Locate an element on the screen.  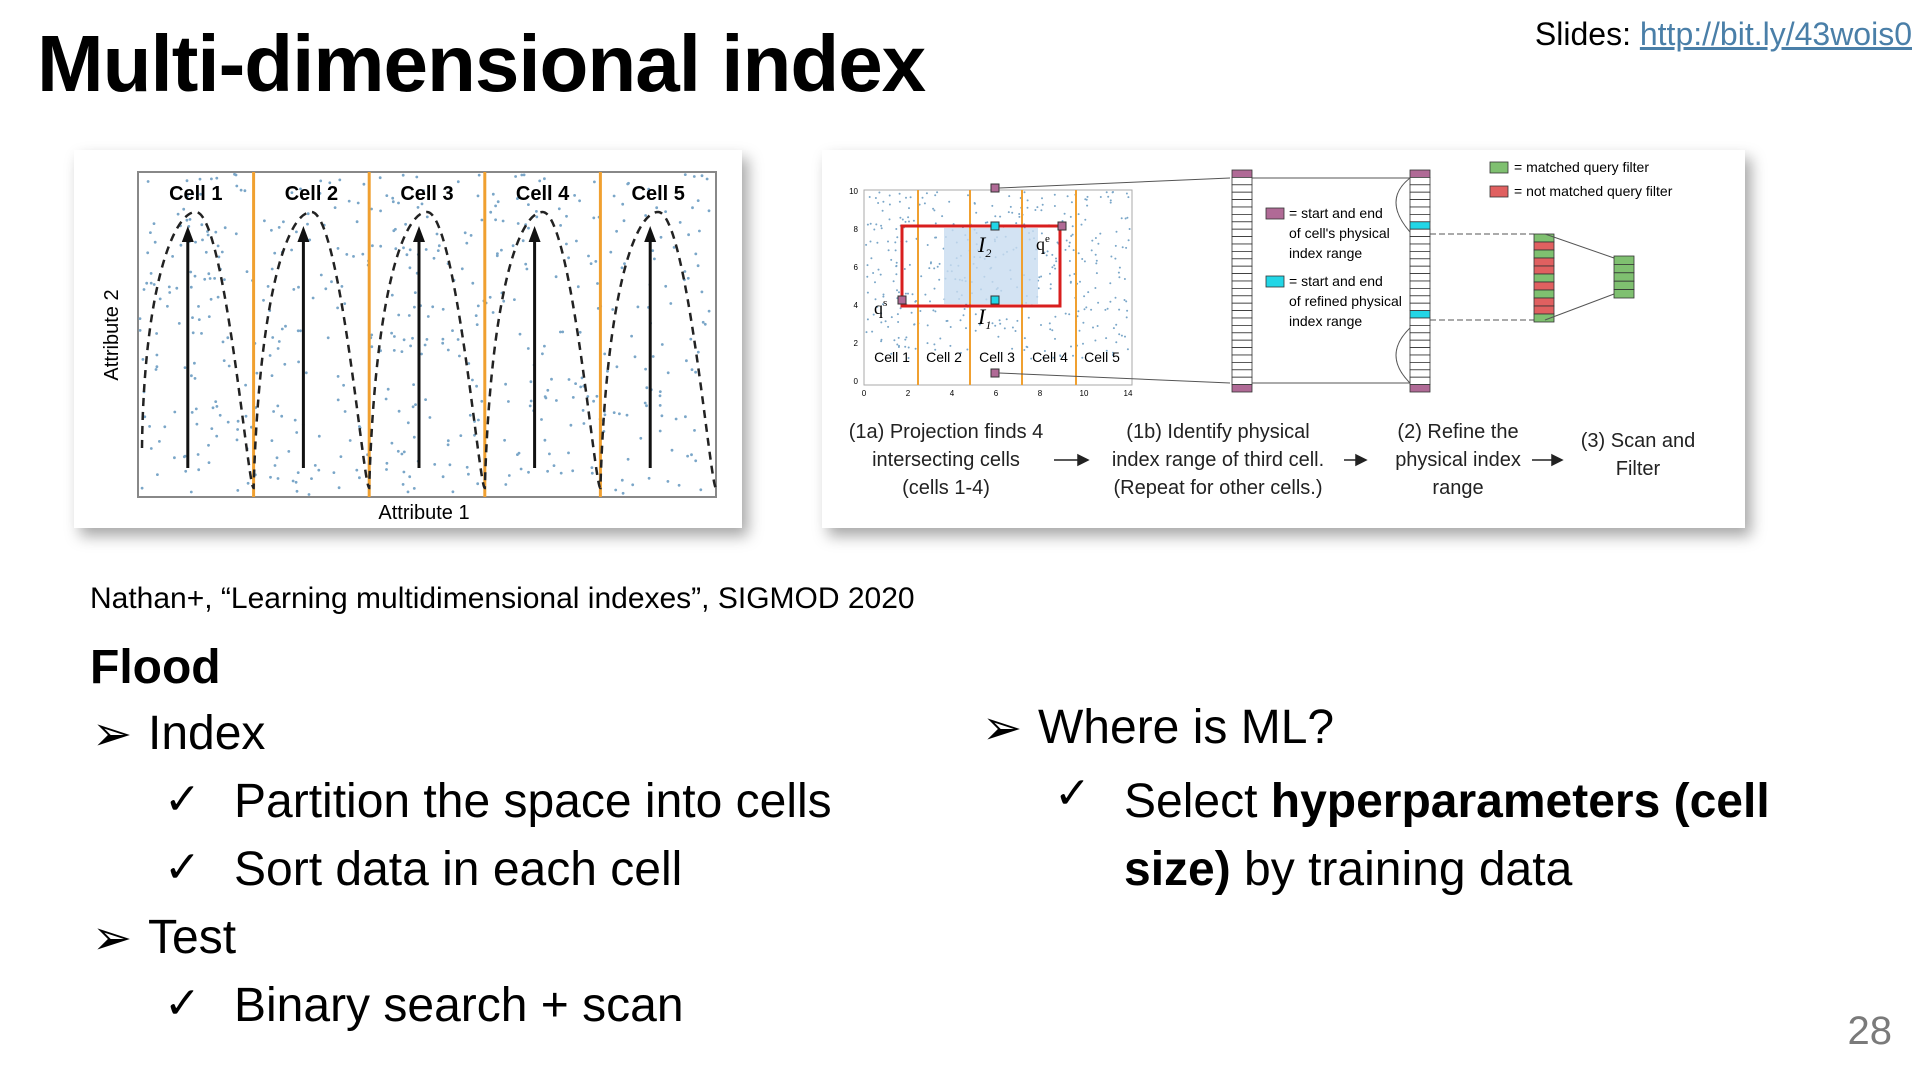
funnel-bottom is located at coordinates (1579, 307).